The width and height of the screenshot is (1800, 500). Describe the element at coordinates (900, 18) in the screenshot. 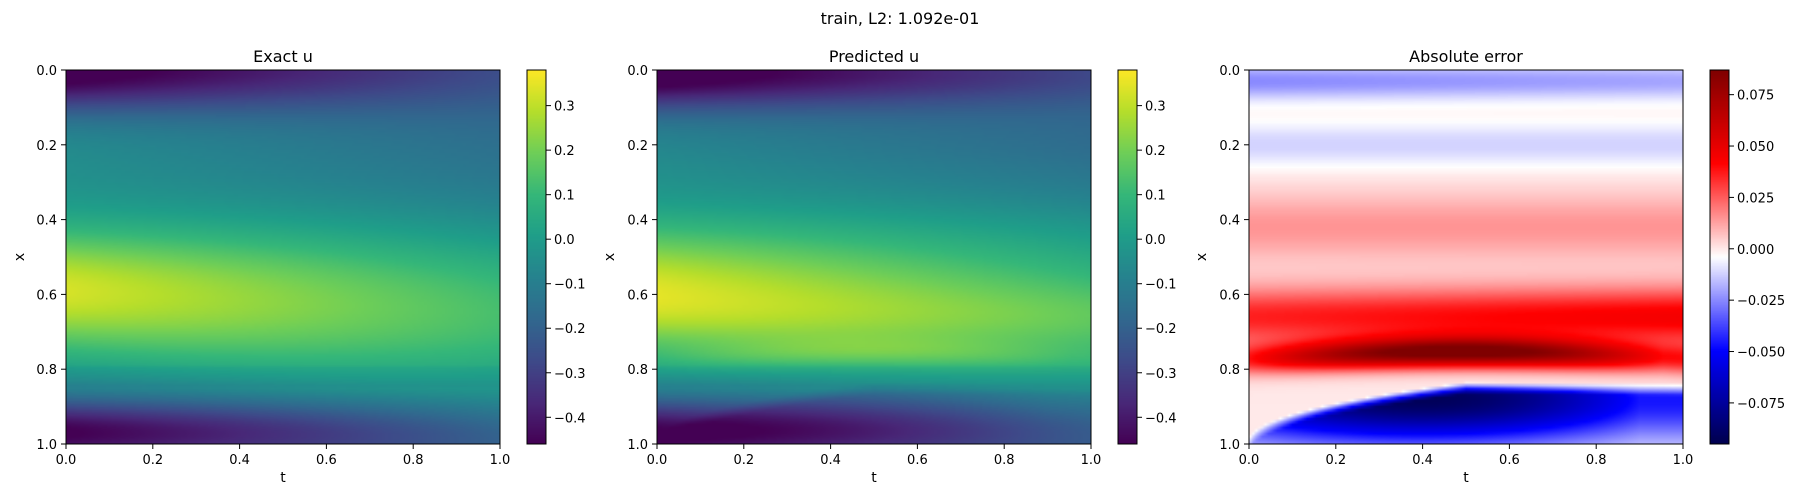

I see `figure-suptitle: train, L2: 1.092e-01` at that location.